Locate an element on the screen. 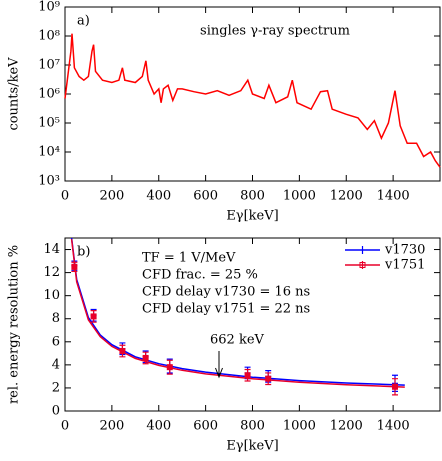 The width and height of the screenshot is (442, 461). panel-label: a) is located at coordinates (83, 21).